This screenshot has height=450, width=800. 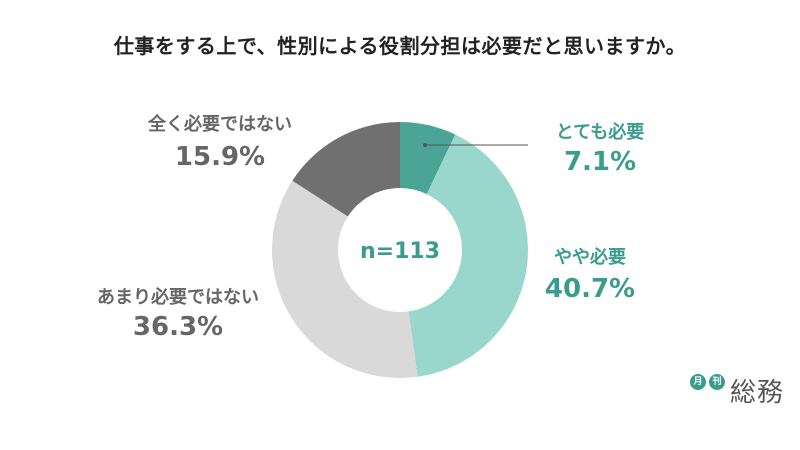 What do you see at coordinates (698, 382) in the screenshot?
I see `logo-badge-1: 月` at bounding box center [698, 382].